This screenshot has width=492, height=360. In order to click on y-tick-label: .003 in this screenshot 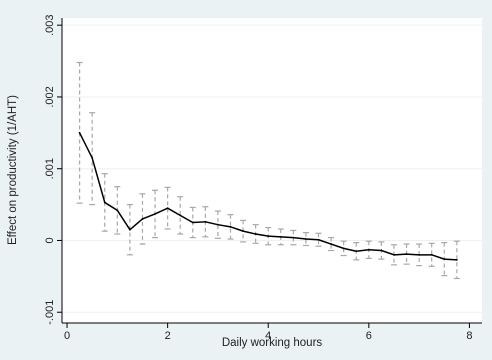, I will do `click(50, 24)`.